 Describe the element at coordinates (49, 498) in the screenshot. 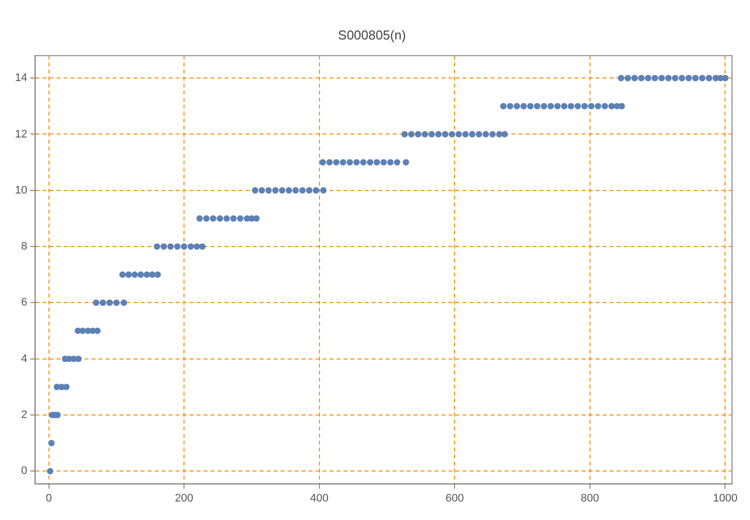

I see `x-tick-label: 0` at that location.